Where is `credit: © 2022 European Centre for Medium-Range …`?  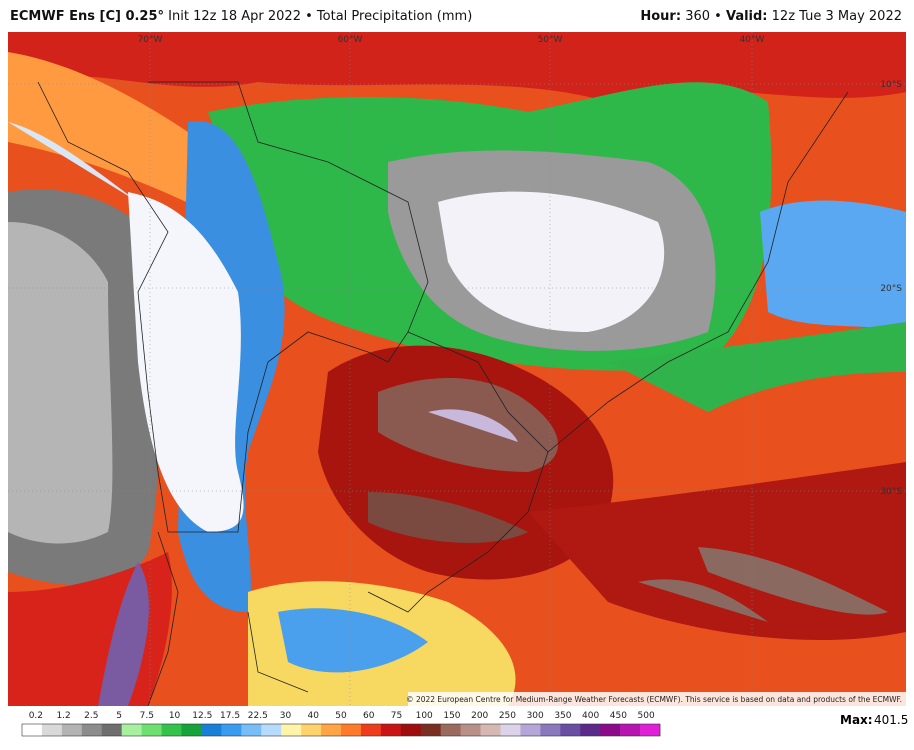 credit: © 2022 European Centre for Medium-Range … is located at coordinates (654, 699).